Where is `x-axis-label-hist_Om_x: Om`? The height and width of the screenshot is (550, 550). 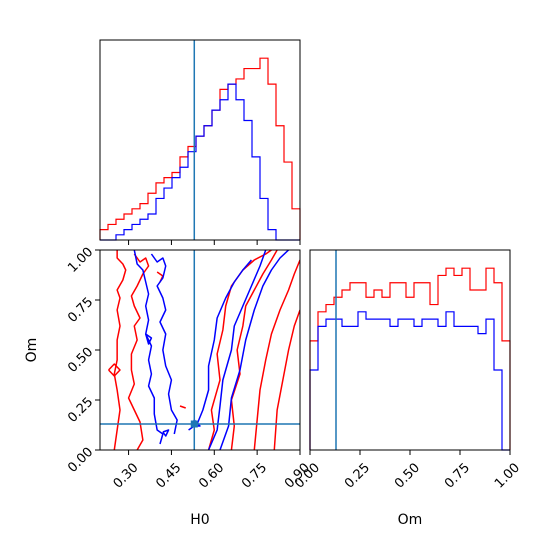
x-axis-label-hist_Om_x: Om is located at coordinates (410, 520).